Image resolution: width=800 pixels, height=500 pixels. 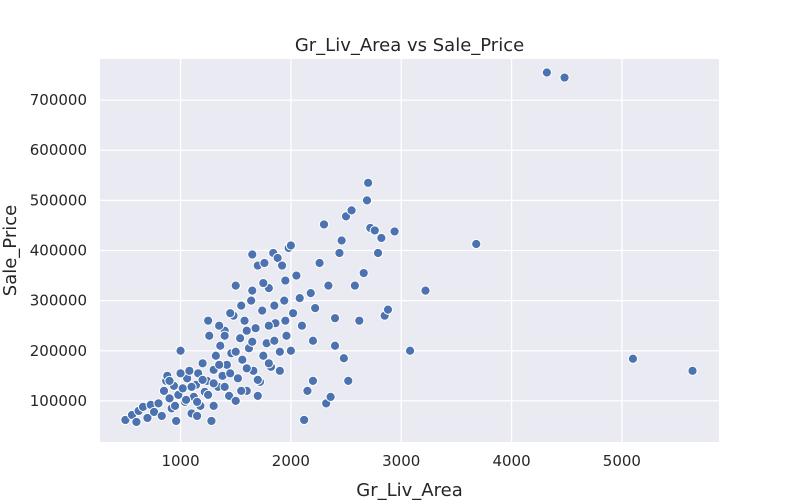 What do you see at coordinates (409, 45) in the screenshot?
I see `chart-title: Gr_Liv_Area vs Sale_Price` at bounding box center [409, 45].